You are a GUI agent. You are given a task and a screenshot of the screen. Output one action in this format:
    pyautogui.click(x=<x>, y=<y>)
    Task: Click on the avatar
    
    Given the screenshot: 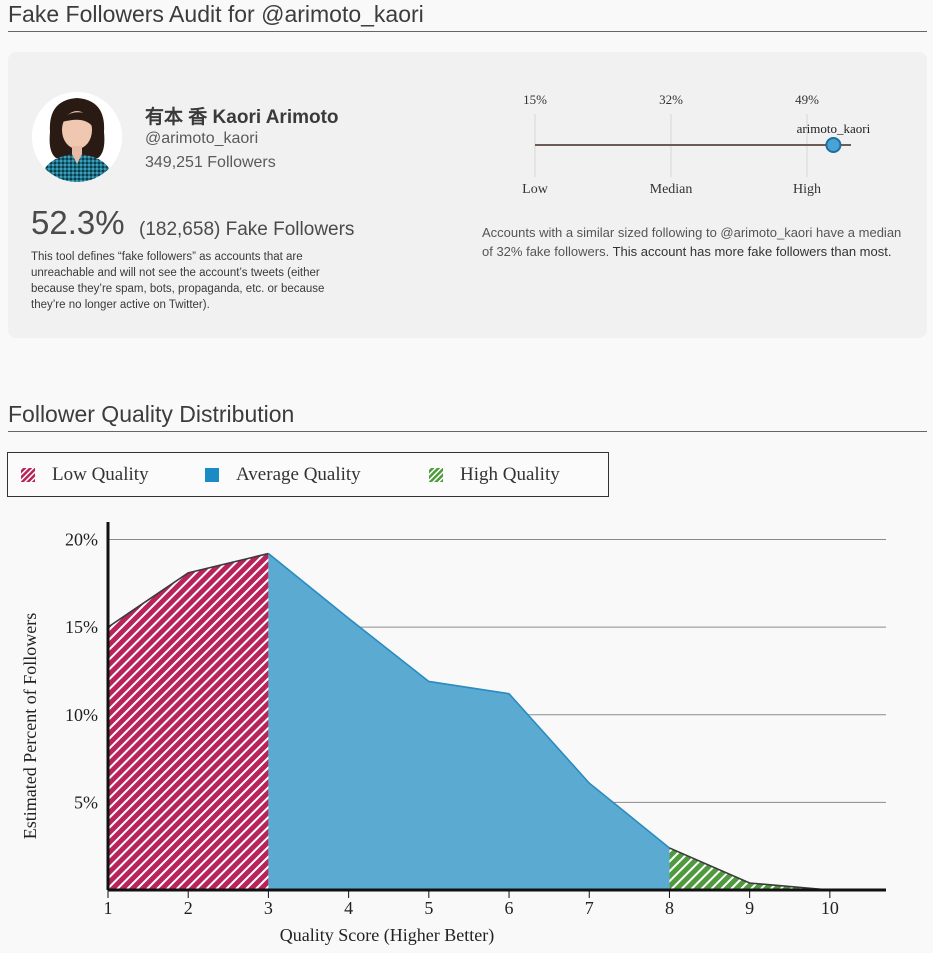 What is the action you would take?
    pyautogui.click(x=77, y=137)
    